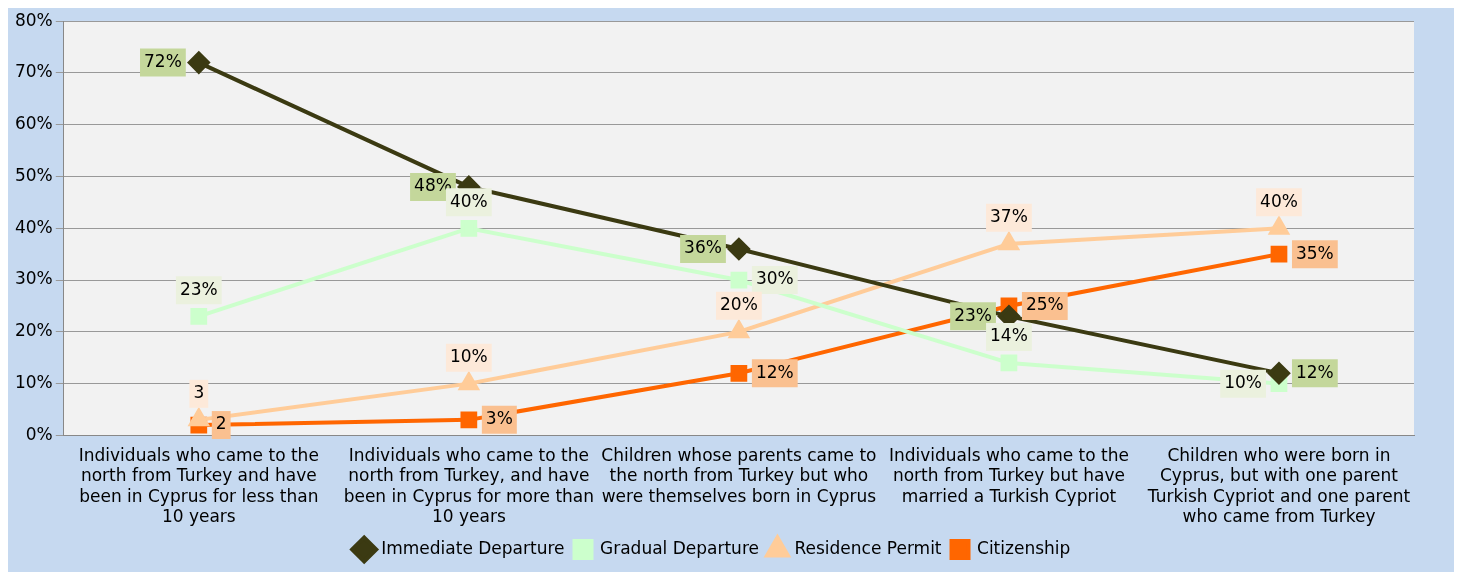 This screenshot has height=580, width=1462. I want to click on data-label: 2, so click(221, 423).